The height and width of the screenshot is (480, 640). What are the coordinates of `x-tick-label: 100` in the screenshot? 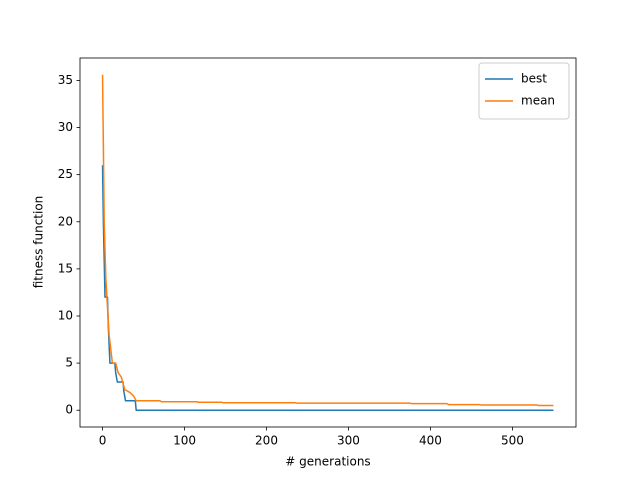 It's located at (184, 441).